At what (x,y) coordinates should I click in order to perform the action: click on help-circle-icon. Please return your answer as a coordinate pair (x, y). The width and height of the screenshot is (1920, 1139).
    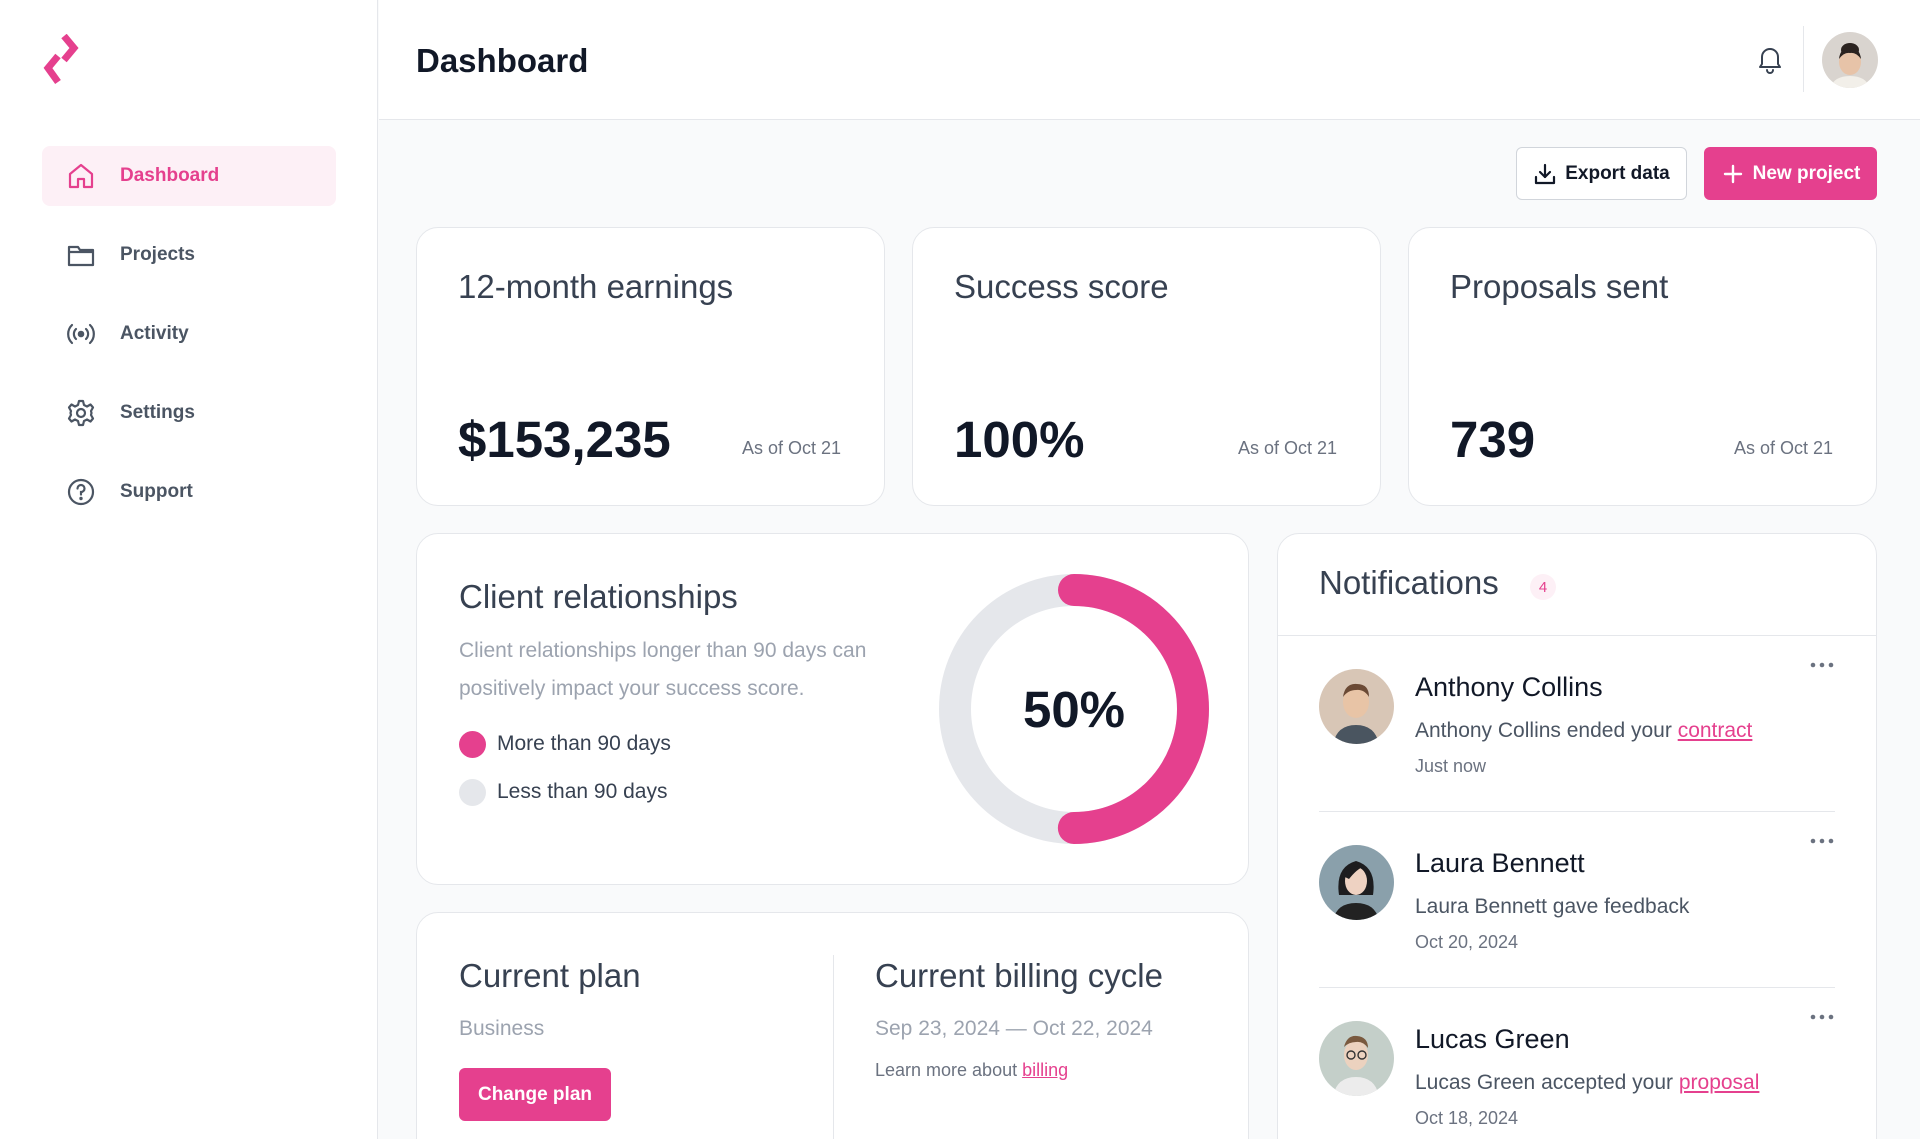
    Looking at the image, I should click on (81, 492).